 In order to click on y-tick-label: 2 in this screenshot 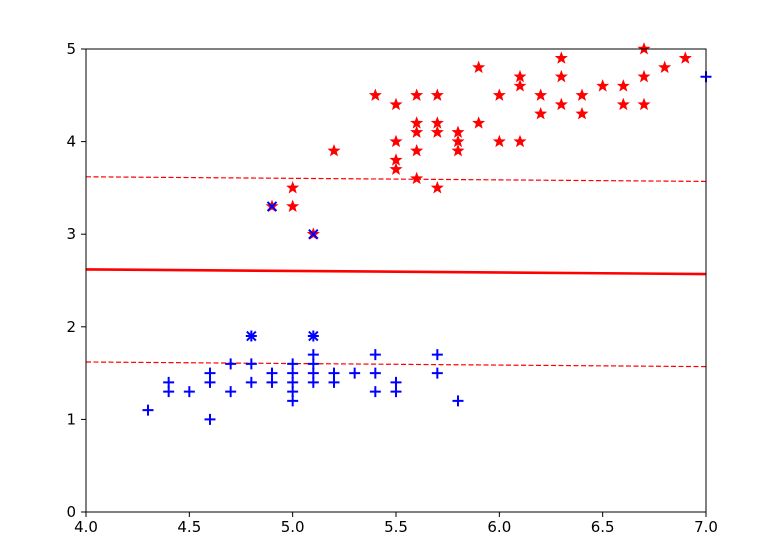, I will do `click(71, 327)`.